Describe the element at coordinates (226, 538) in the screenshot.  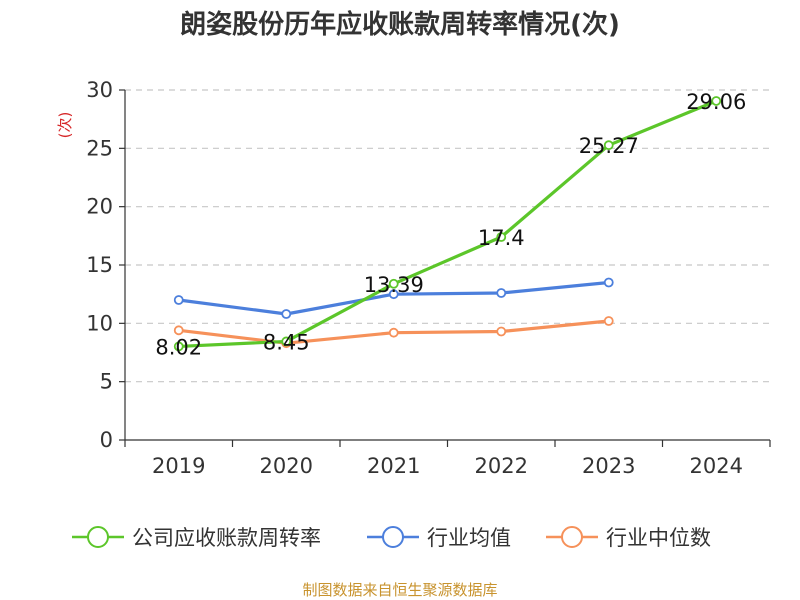
I see `legend-label: 公司应收账款周转率` at that location.